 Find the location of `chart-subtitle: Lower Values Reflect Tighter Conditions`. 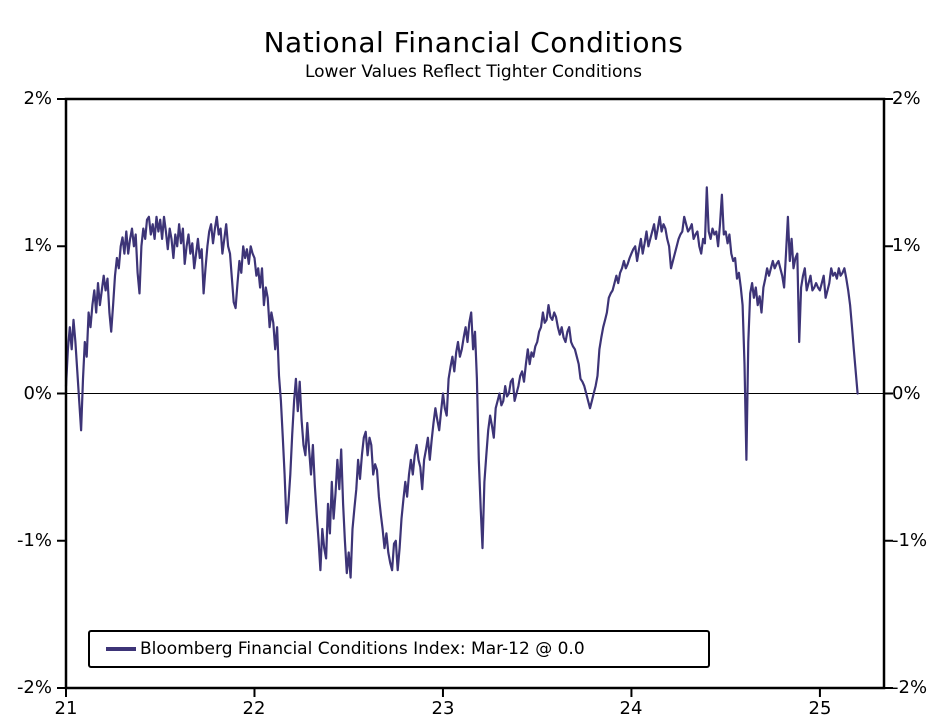

chart-subtitle: Lower Values Reflect Tighter Conditions is located at coordinates (473, 72).